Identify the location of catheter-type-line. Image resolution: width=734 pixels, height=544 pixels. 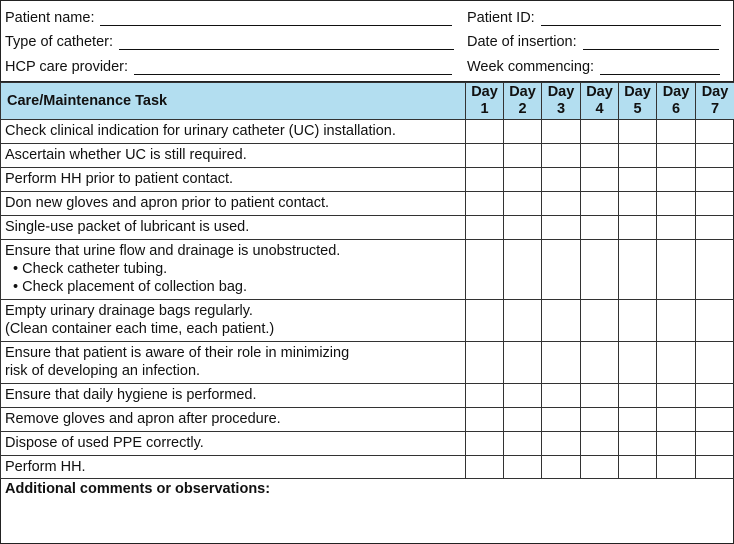
(287, 43).